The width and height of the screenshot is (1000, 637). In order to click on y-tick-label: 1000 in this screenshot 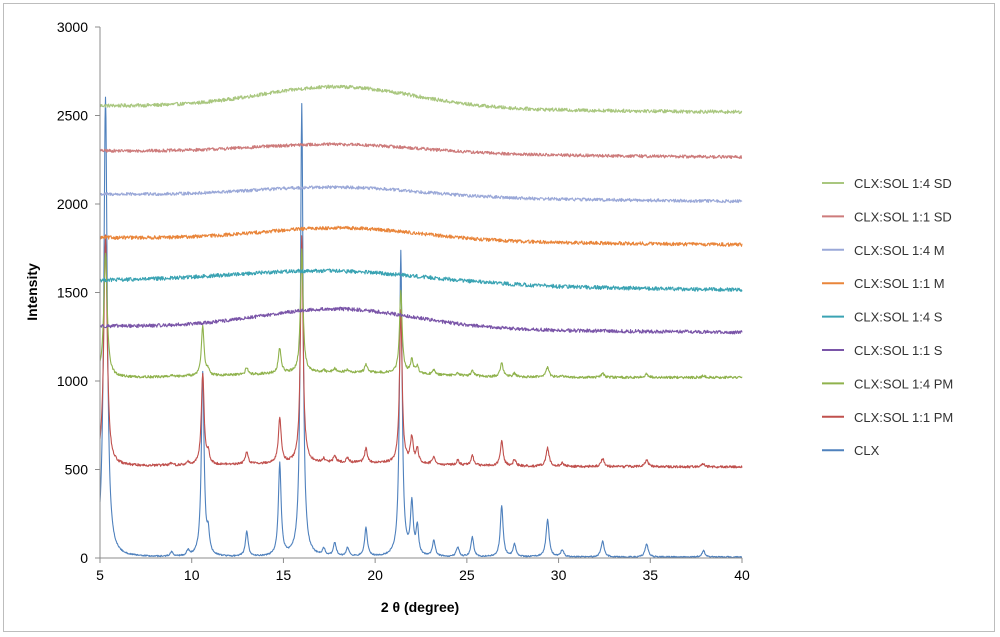, I will do `click(72, 381)`.